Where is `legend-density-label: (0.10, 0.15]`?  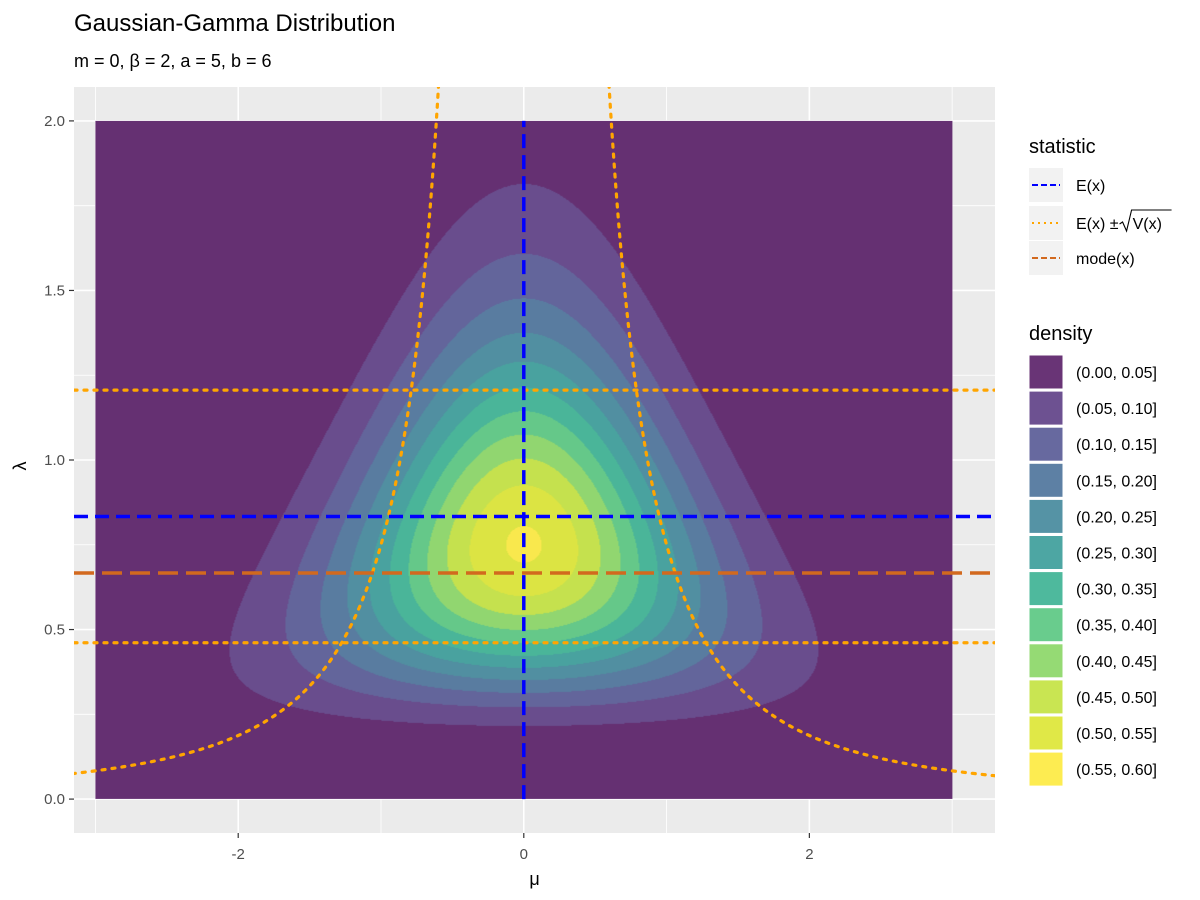
legend-density-label: (0.10, 0.15] is located at coordinates (1116, 445).